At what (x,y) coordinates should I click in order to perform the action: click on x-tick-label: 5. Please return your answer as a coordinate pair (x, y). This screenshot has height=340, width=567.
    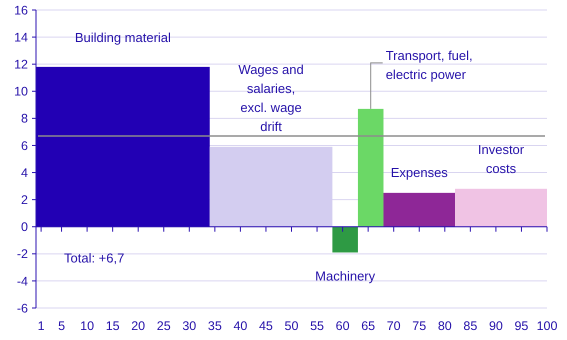
    Looking at the image, I should click on (62, 326).